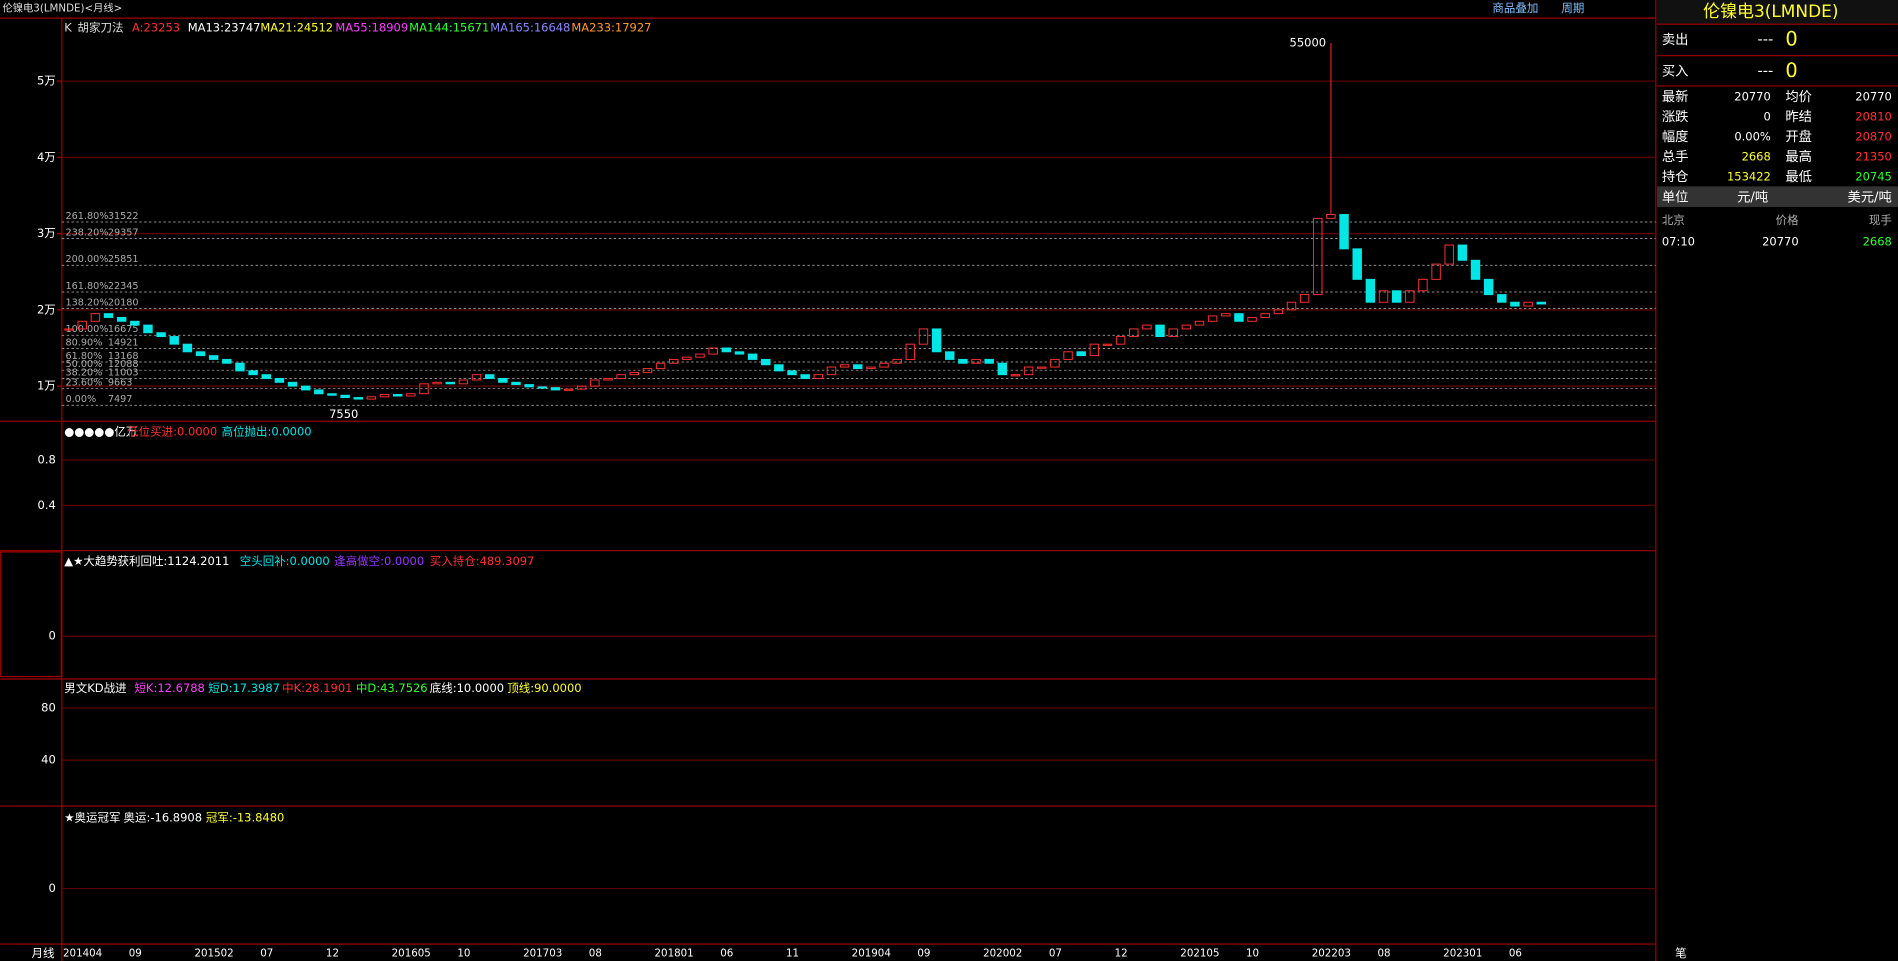 This screenshot has width=1898, height=961. Describe the element at coordinates (1752, 197) in the screenshot. I see `unit-option: 元/吨` at that location.